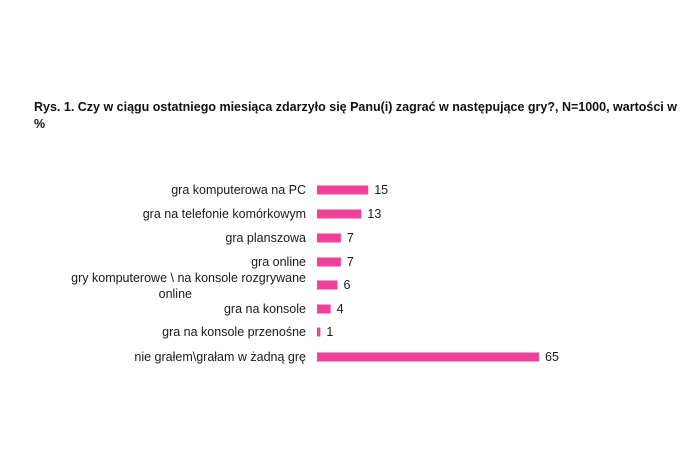 Image resolution: width=700 pixels, height=455 pixels. I want to click on category-label-2: gra planszowa, so click(265, 238).